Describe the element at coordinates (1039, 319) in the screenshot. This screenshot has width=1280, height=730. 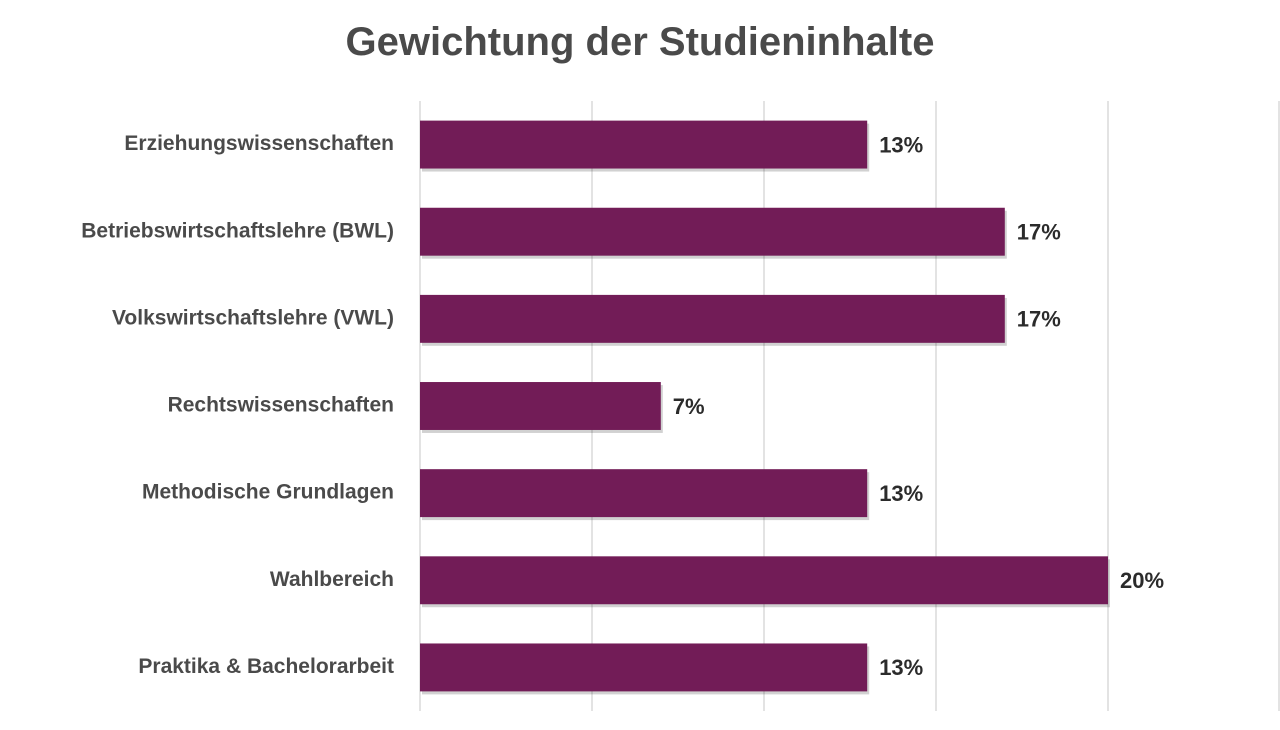
I see `data-label-2: 17%` at that location.